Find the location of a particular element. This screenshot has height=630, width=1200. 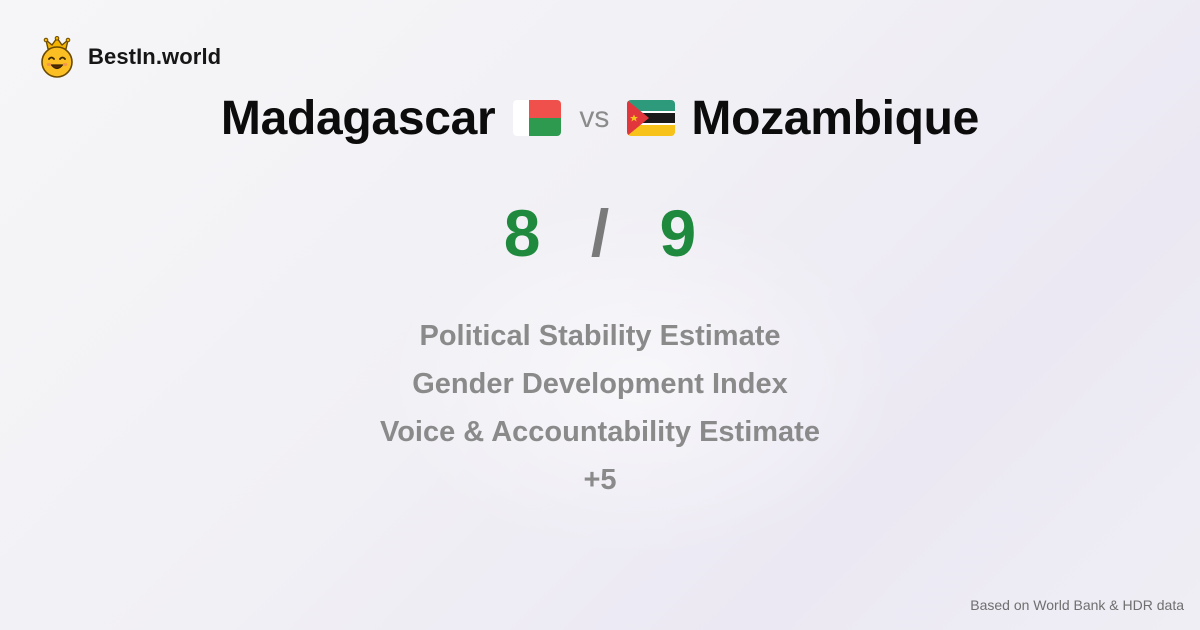

right-country-name: Mozambique is located at coordinates (835, 118).